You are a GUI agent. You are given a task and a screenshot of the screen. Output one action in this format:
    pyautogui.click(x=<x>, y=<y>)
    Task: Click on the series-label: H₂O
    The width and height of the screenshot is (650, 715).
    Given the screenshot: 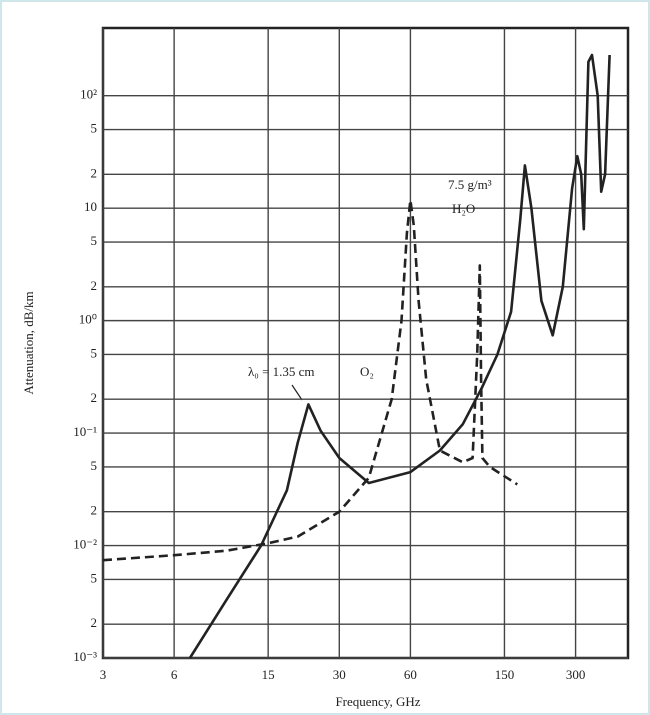 What is the action you would take?
    pyautogui.click(x=463, y=208)
    